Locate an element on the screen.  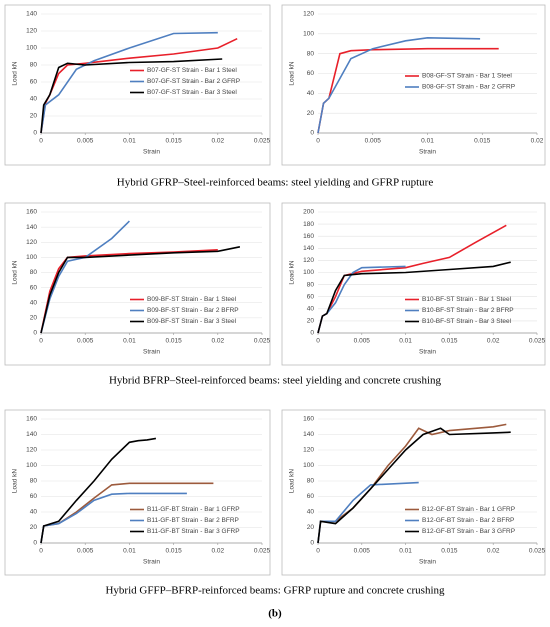
legend-label: B07-GF-ST Strain - Bar 2 GFRP is located at coordinates (193, 81).